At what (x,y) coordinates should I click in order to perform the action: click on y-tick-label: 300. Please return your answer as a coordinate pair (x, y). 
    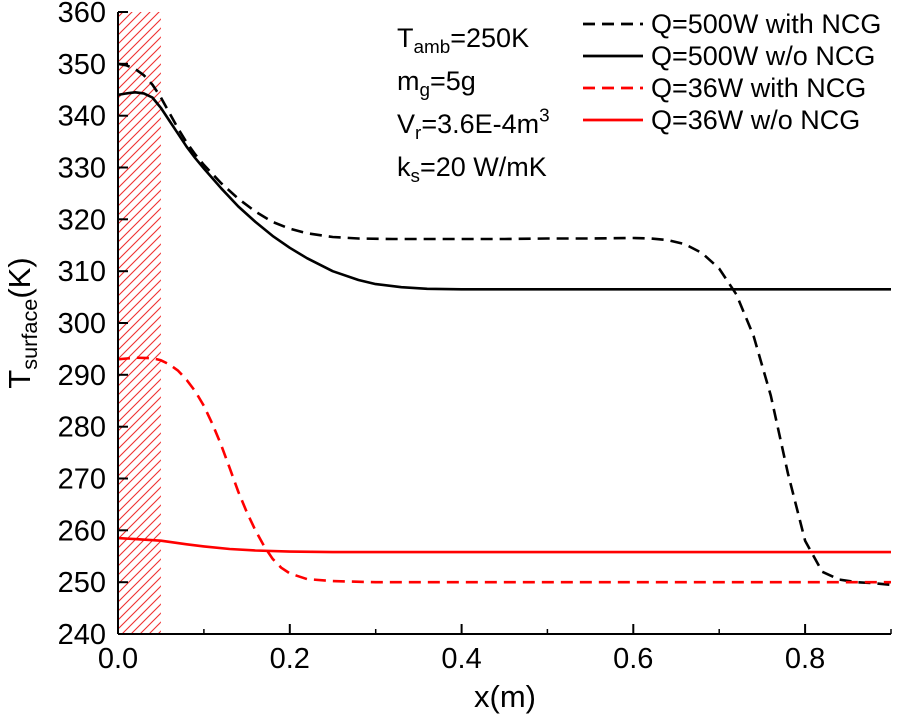
    Looking at the image, I should click on (82, 324).